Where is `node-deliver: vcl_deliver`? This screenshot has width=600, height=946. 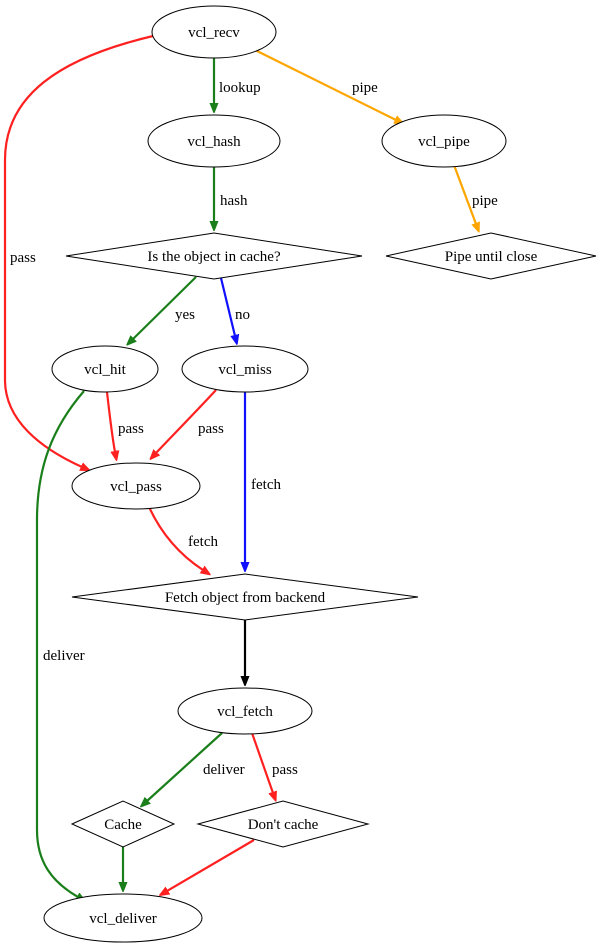 node-deliver: vcl_deliver is located at coordinates (123, 918).